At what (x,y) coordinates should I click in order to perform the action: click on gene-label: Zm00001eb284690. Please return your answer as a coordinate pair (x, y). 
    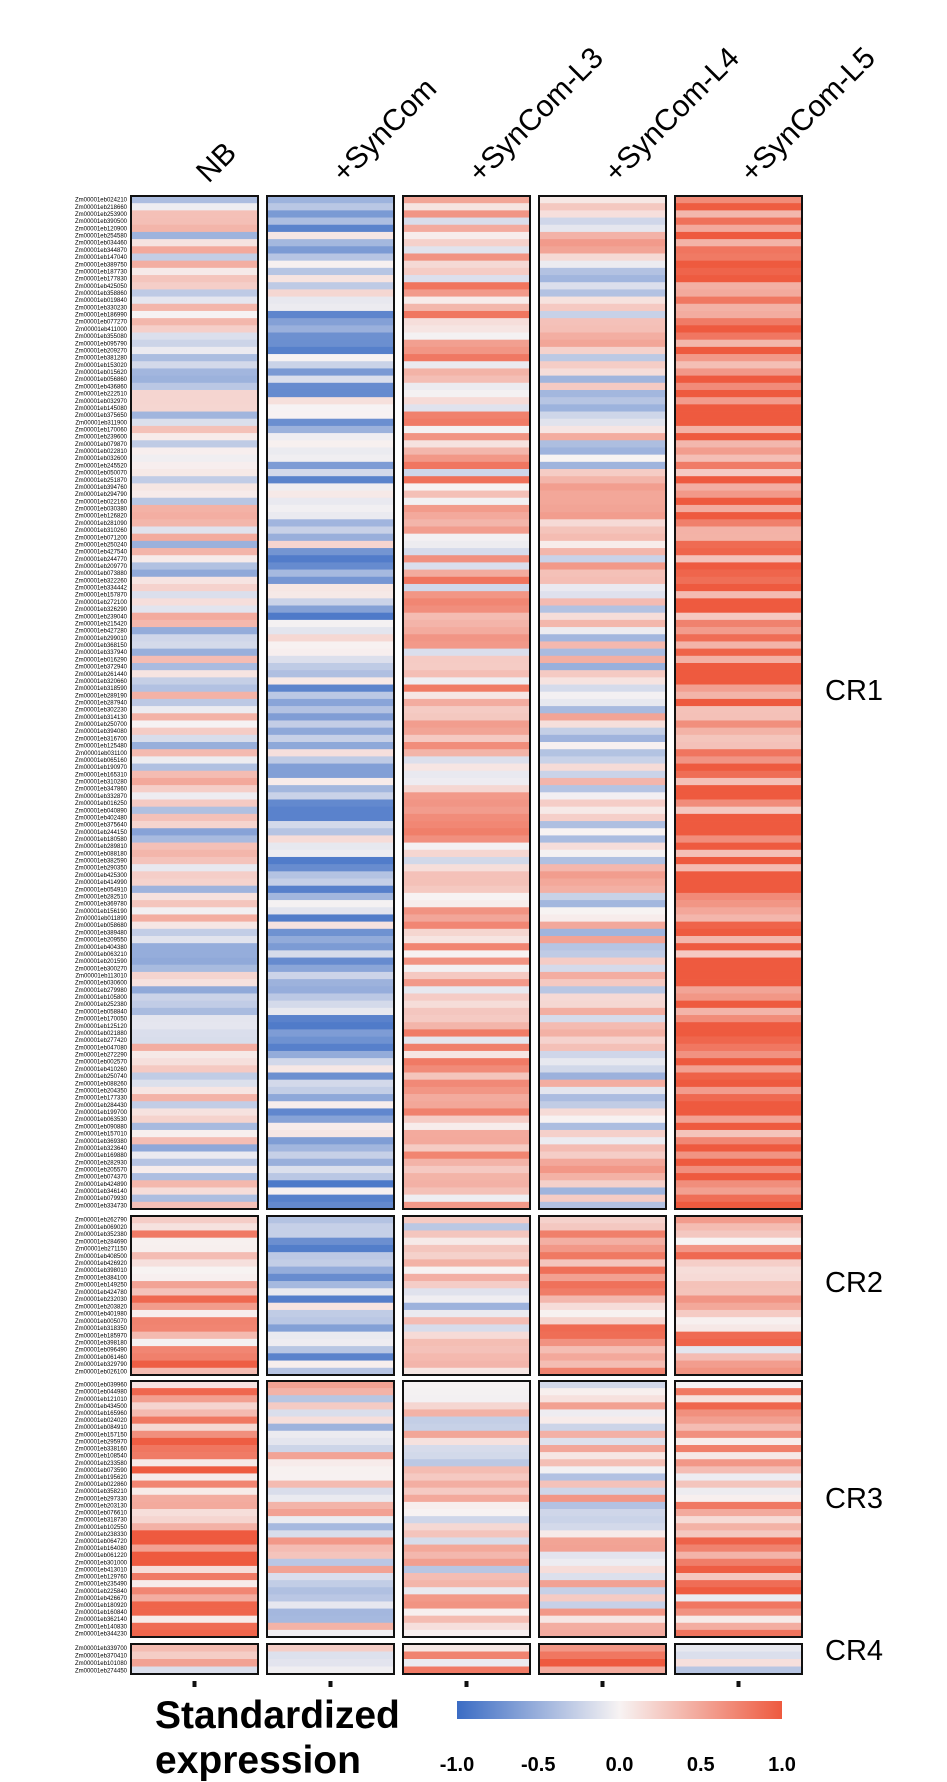
    Looking at the image, I should click on (101, 1242).